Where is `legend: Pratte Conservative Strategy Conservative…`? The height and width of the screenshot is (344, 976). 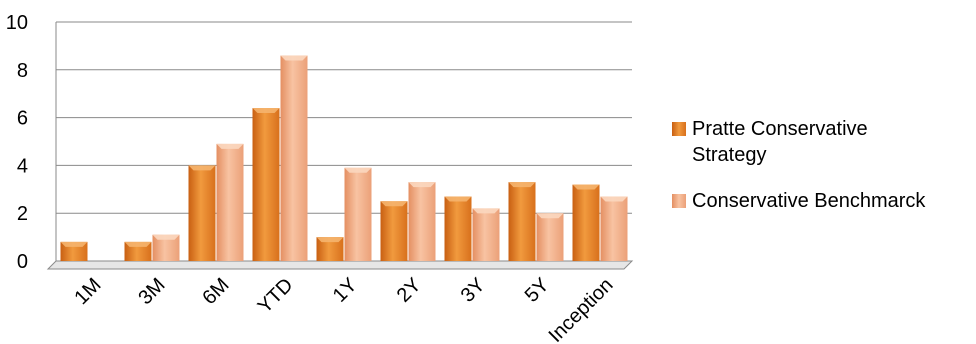
legend: Pratte Conservative Strategy Conservative… is located at coordinates (822, 175).